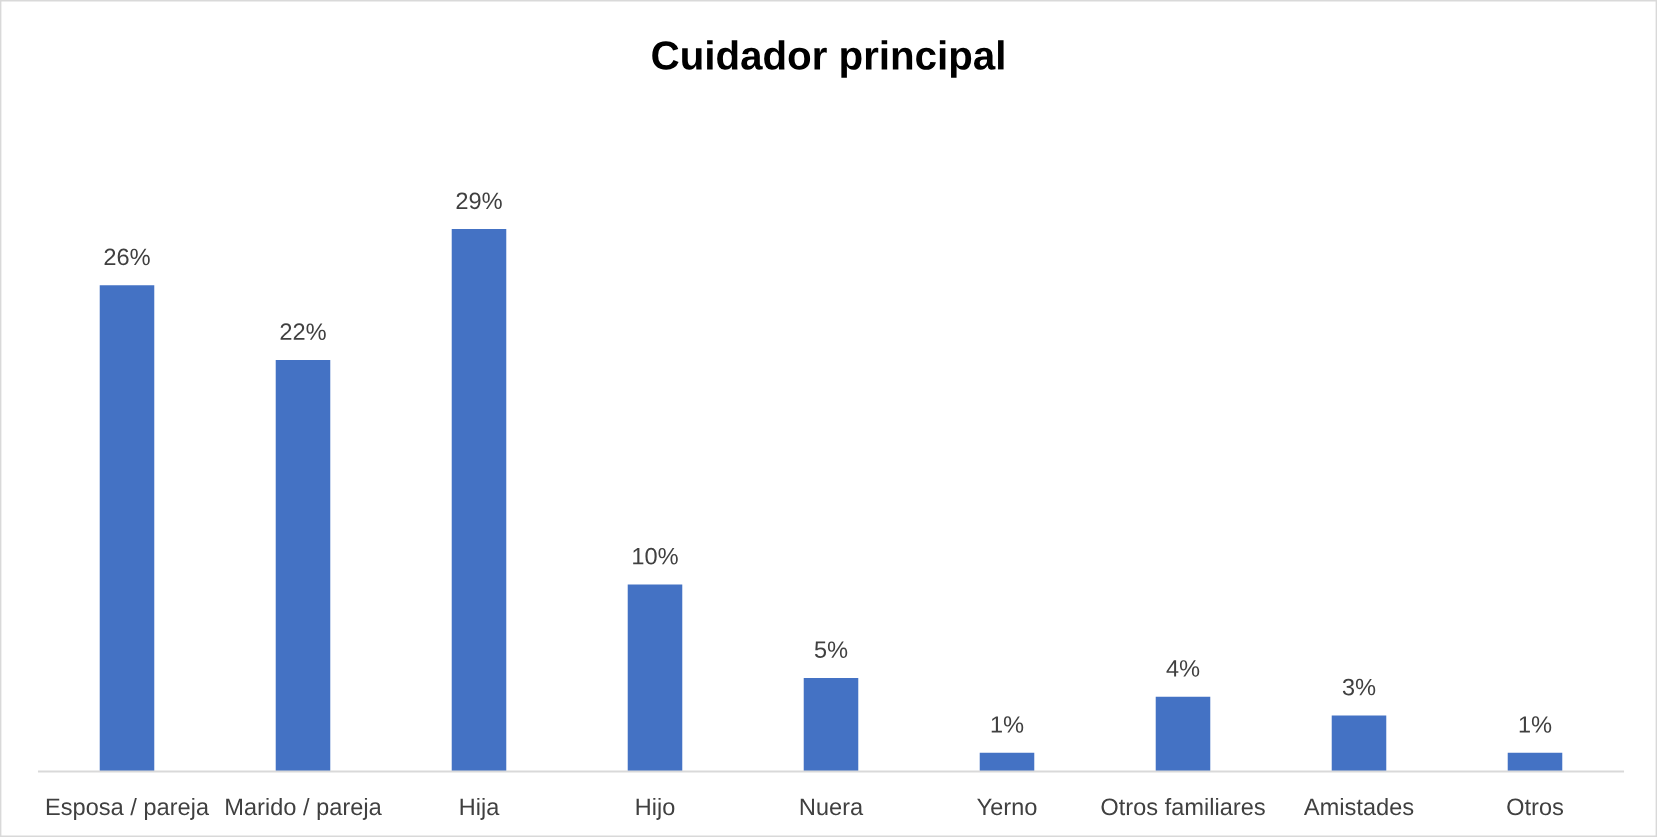 Image resolution: width=1657 pixels, height=837 pixels. I want to click on data-label: 4%, so click(1183, 668).